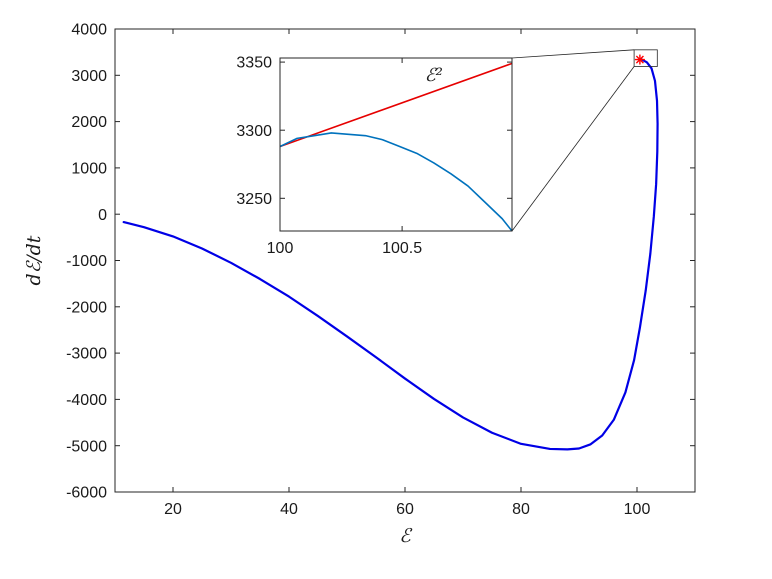  What do you see at coordinates (102, 215) in the screenshot?
I see `main-y-tick-label: 0` at bounding box center [102, 215].